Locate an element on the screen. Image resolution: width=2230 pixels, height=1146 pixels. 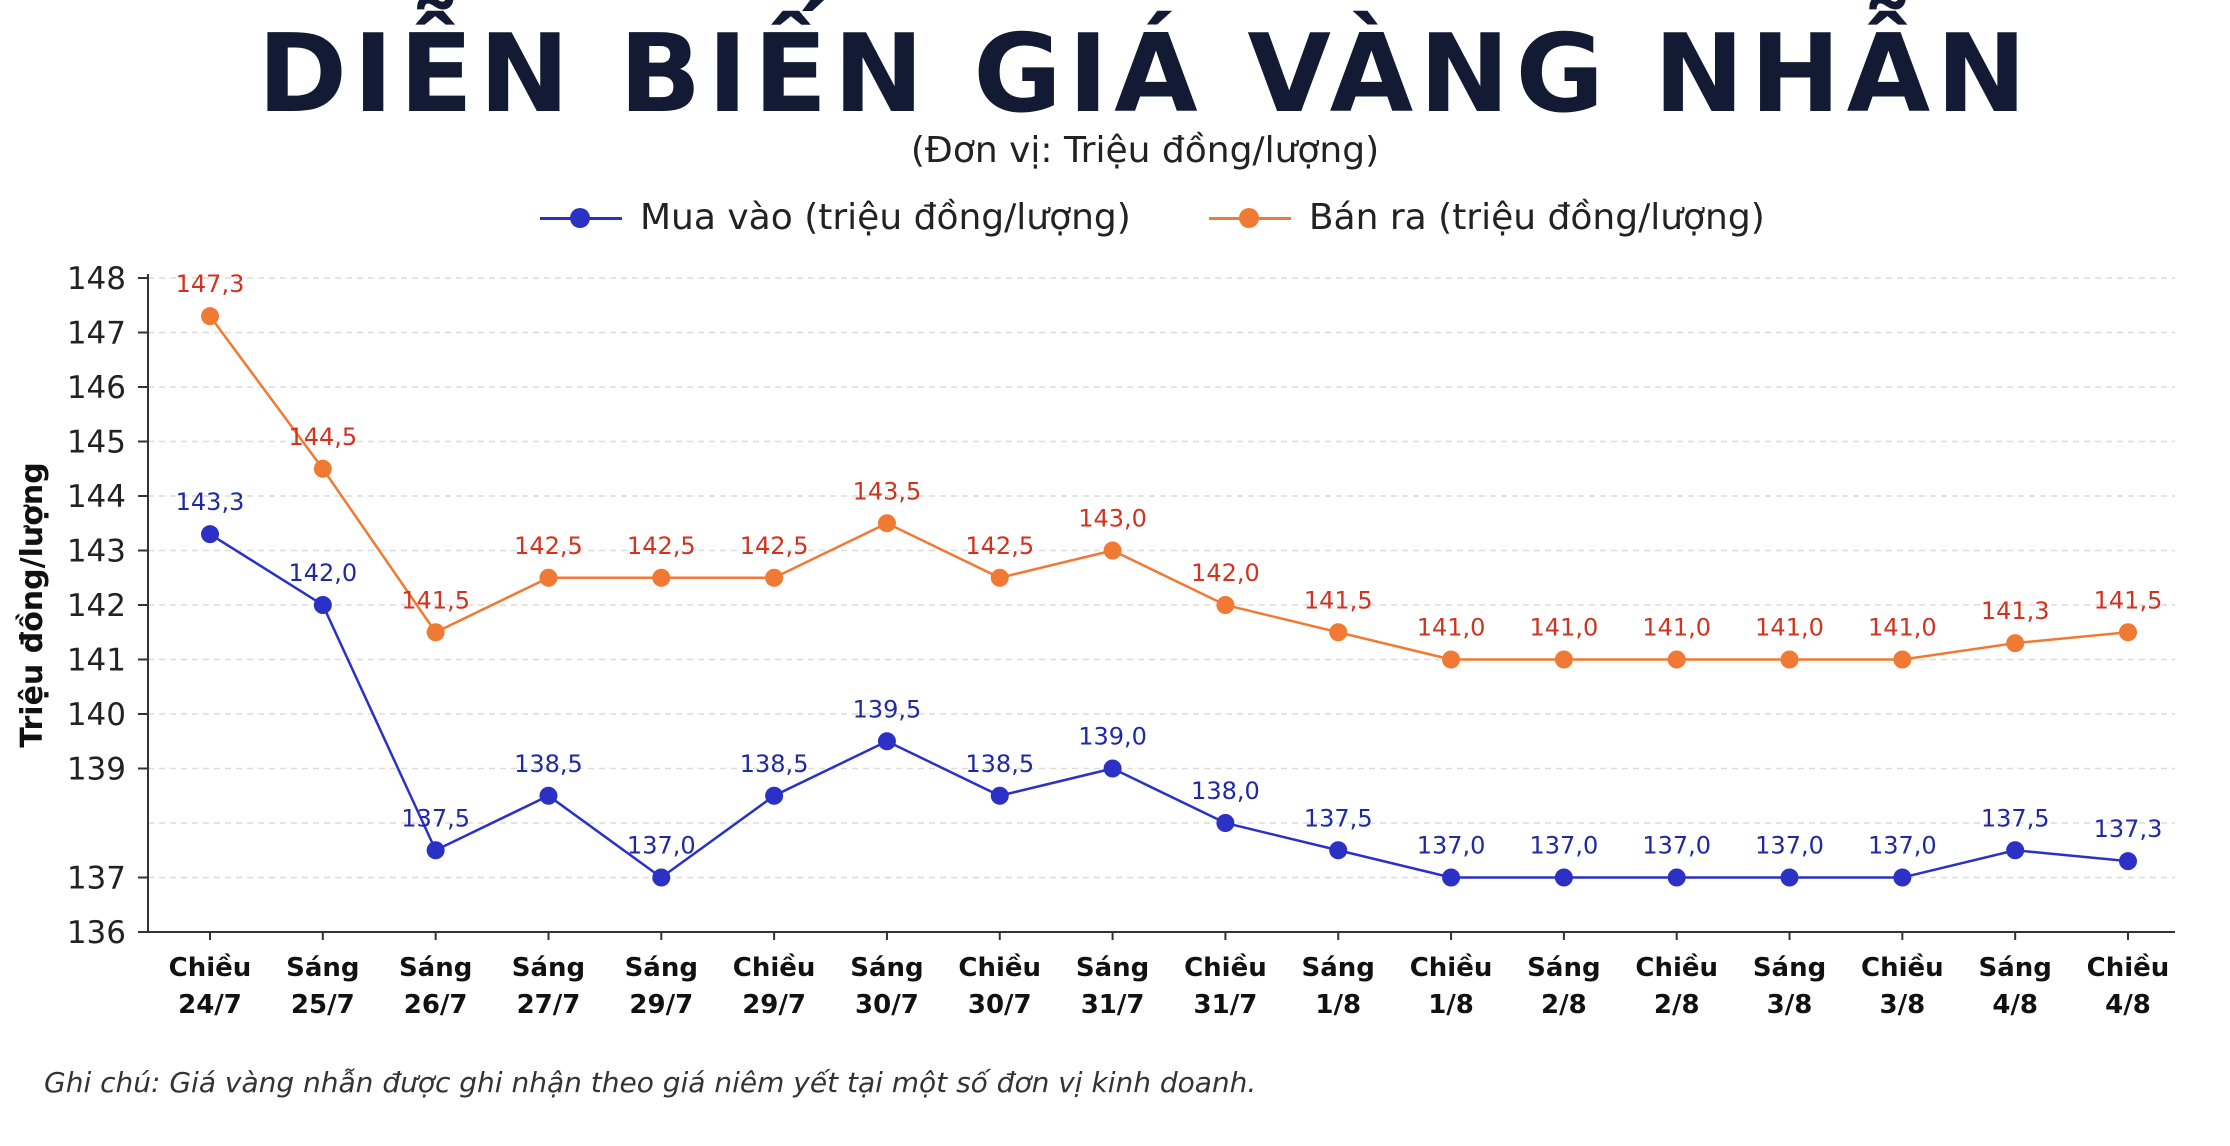
data-label-1: 144,5 is located at coordinates (322, 437).